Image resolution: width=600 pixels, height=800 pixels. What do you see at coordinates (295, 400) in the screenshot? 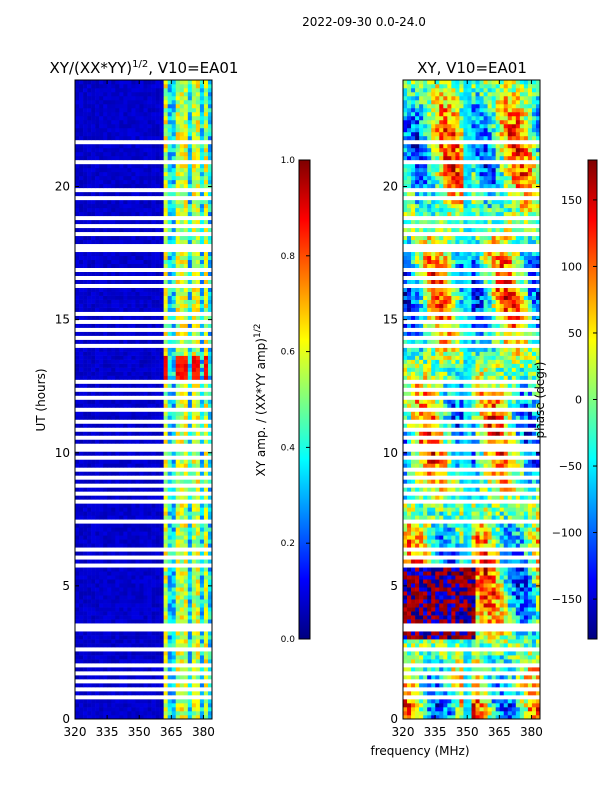
I see `amp-colorbar-ticks: 0.00.20.40.60.81.0` at bounding box center [295, 400].